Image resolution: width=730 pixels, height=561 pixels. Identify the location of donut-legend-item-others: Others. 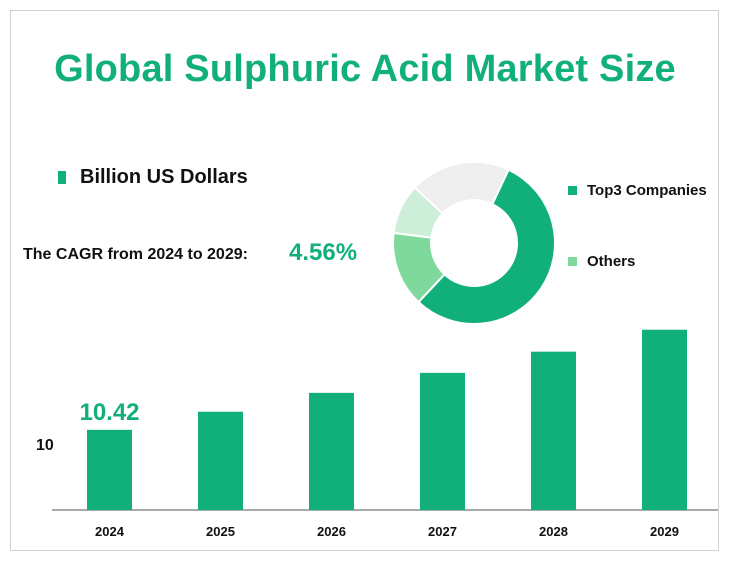
(601, 261).